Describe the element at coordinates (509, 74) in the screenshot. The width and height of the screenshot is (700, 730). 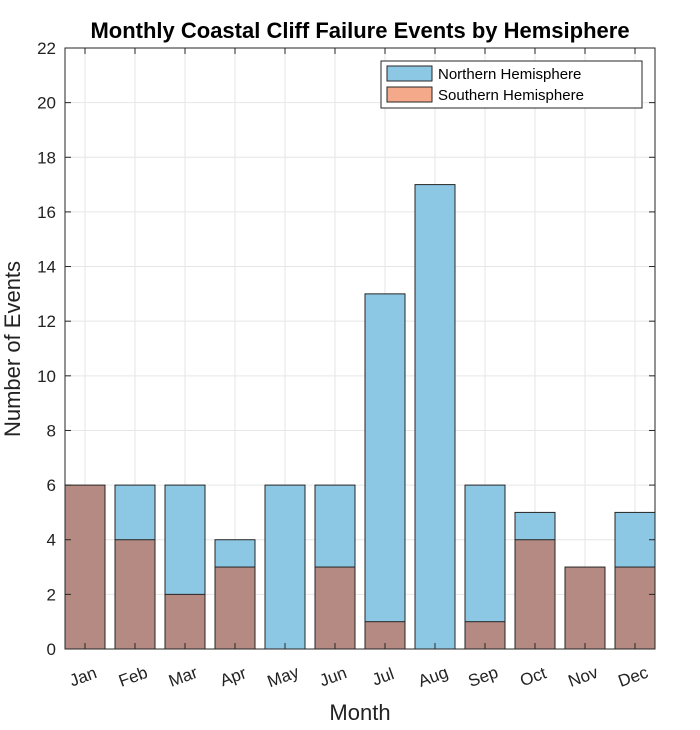
I see `legend-label-northern: Northern Hemisphere` at that location.